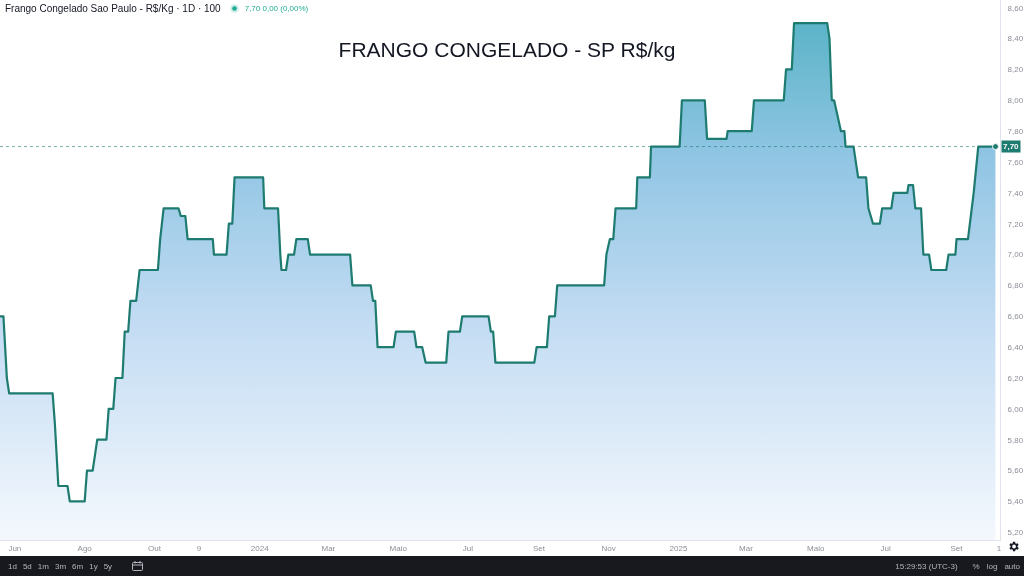  What do you see at coordinates (1015, 317) in the screenshot?
I see `y-tick-label: 6,60` at bounding box center [1015, 317].